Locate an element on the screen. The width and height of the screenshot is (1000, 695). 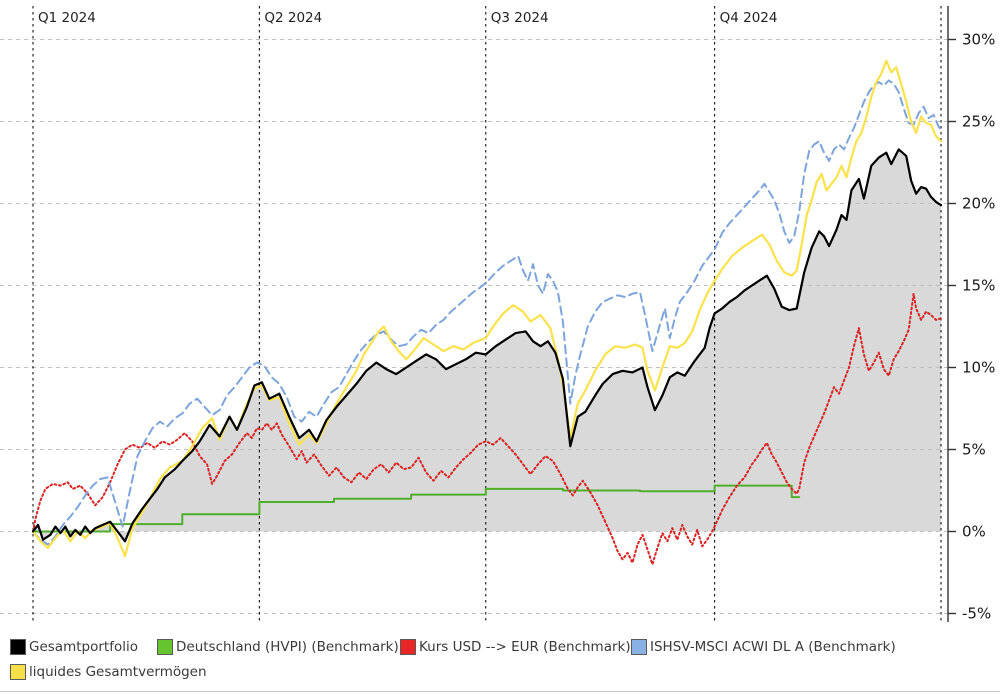
legend-label: liquides Gesamtvermögen is located at coordinates (118, 672).